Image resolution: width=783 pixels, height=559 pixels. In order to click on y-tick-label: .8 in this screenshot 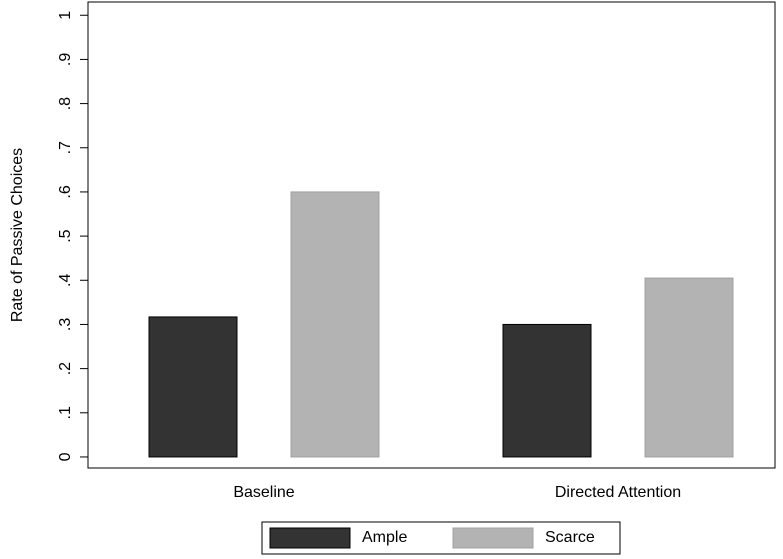, I will do `click(65, 103)`.